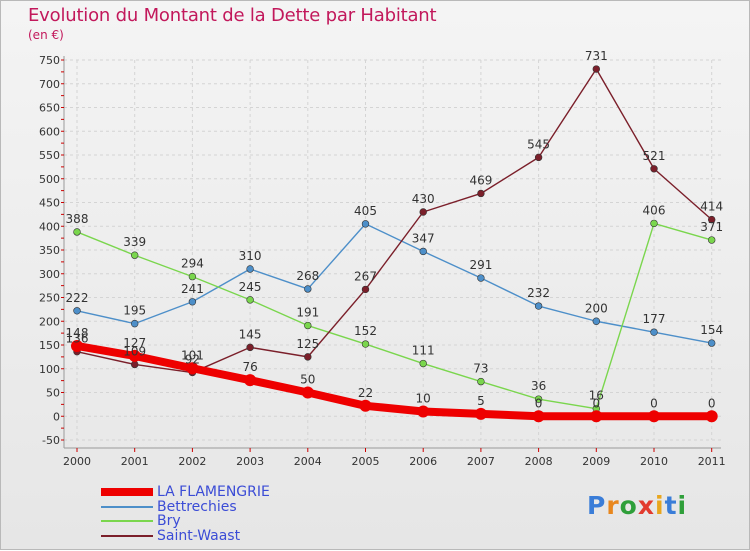  I want to click on data-label: 241, so click(192, 289).